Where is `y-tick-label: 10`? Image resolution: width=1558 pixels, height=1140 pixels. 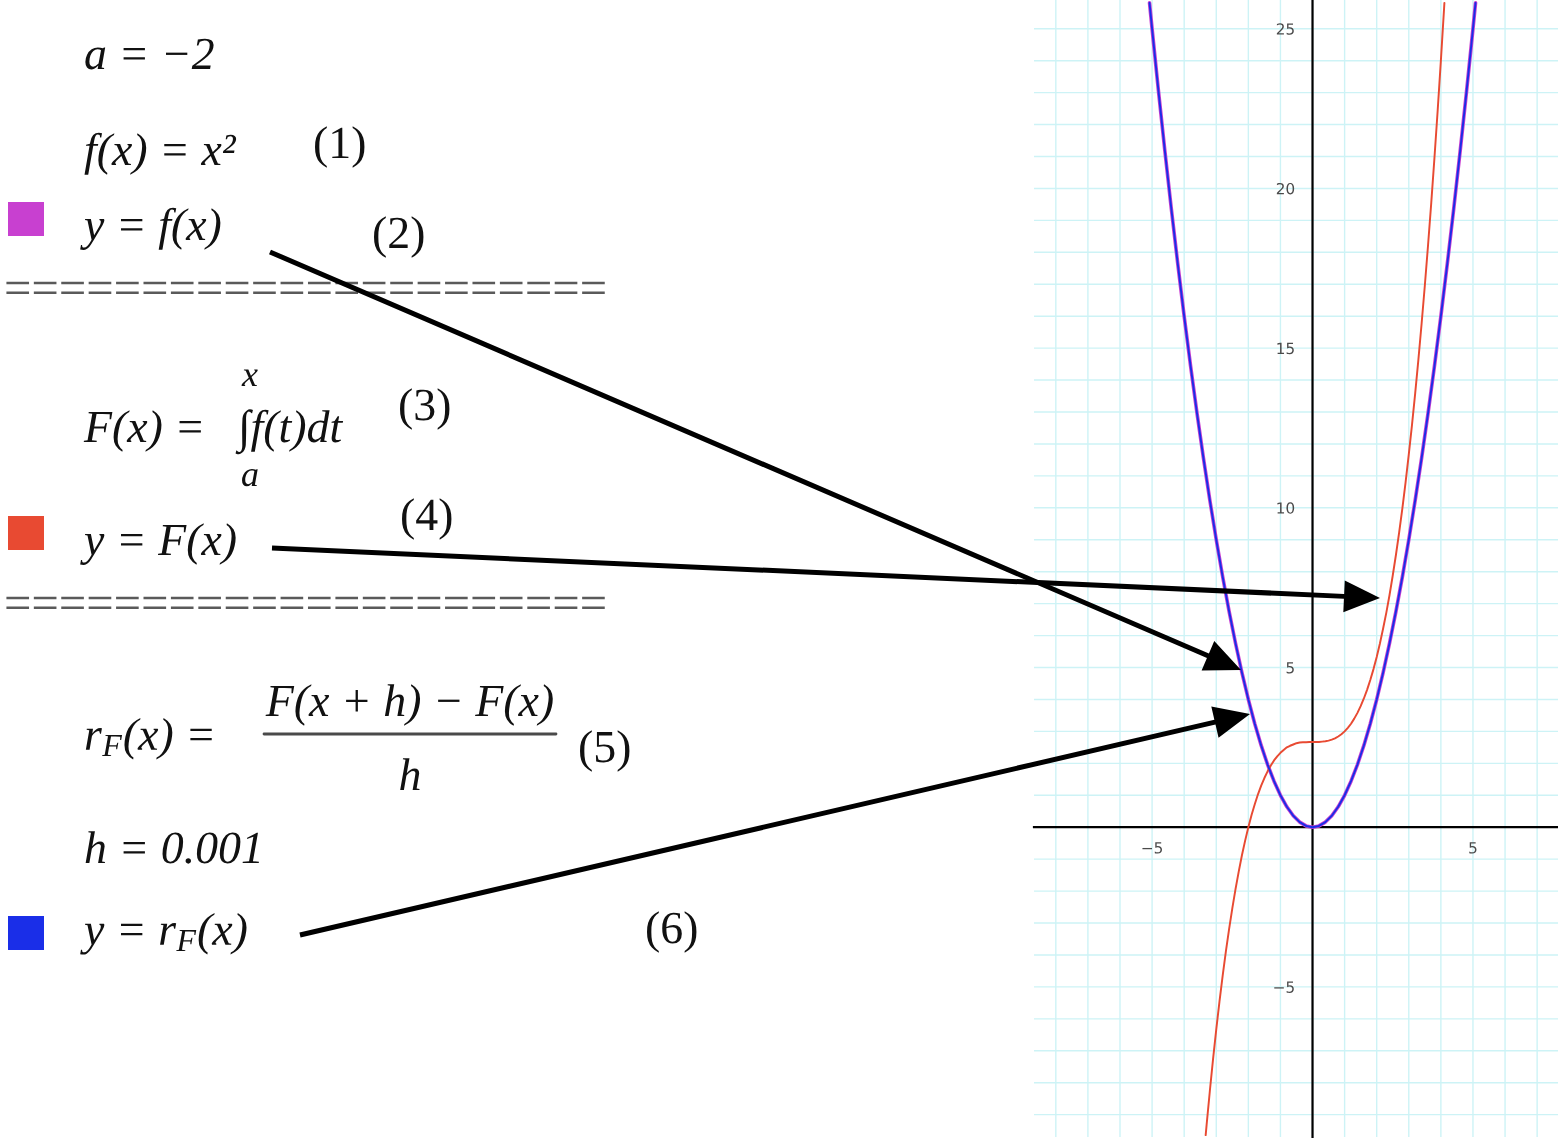
y-tick-label: 10 is located at coordinates (1286, 508).